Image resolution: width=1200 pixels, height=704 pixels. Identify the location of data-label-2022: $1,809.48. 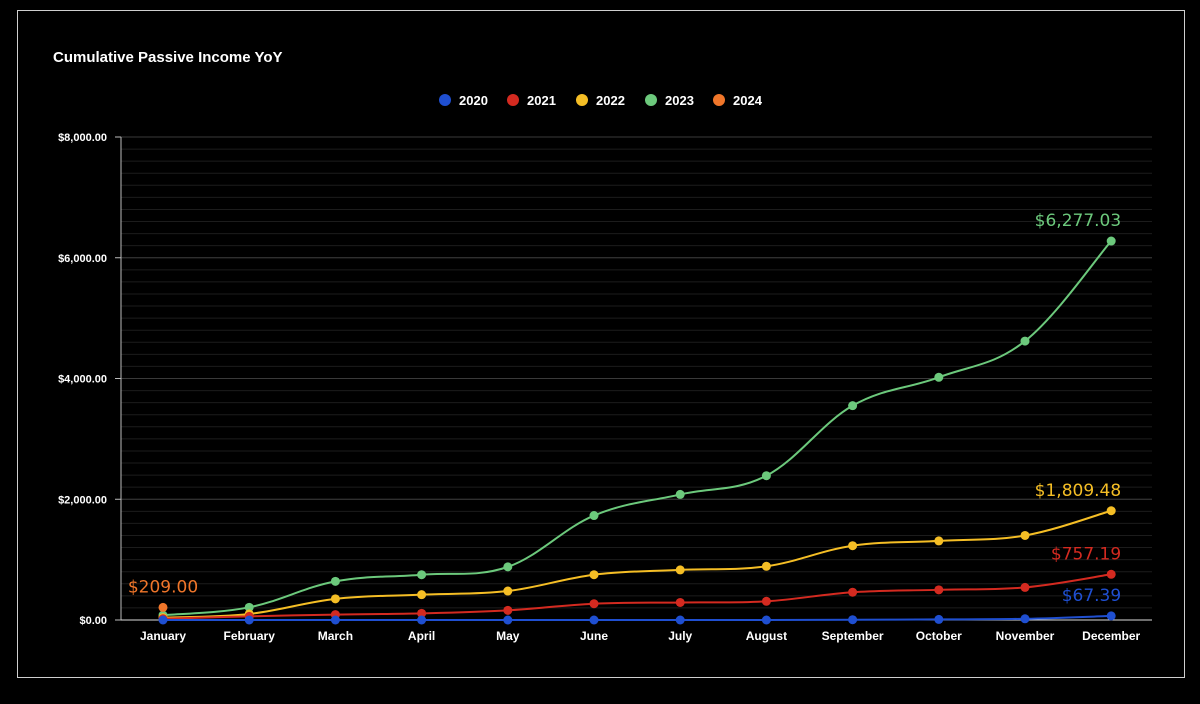
(1078, 491).